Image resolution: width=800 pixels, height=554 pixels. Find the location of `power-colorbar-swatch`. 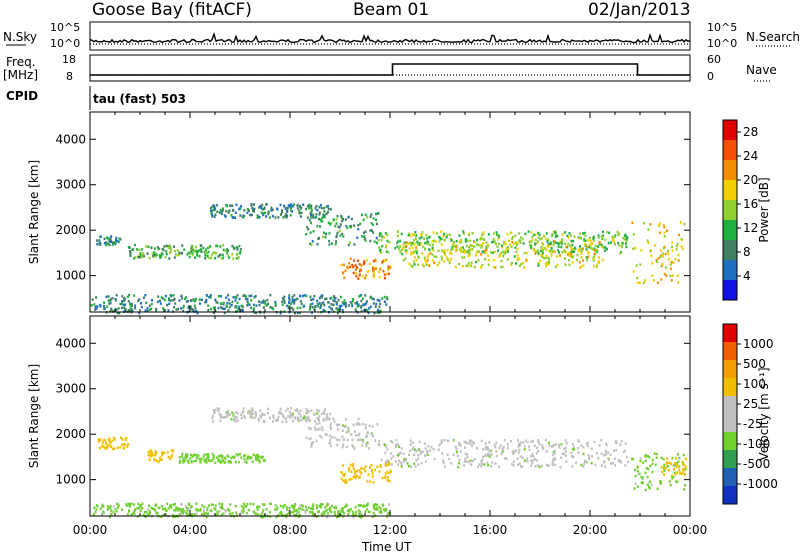

power-colorbar-swatch is located at coordinates (730, 190).